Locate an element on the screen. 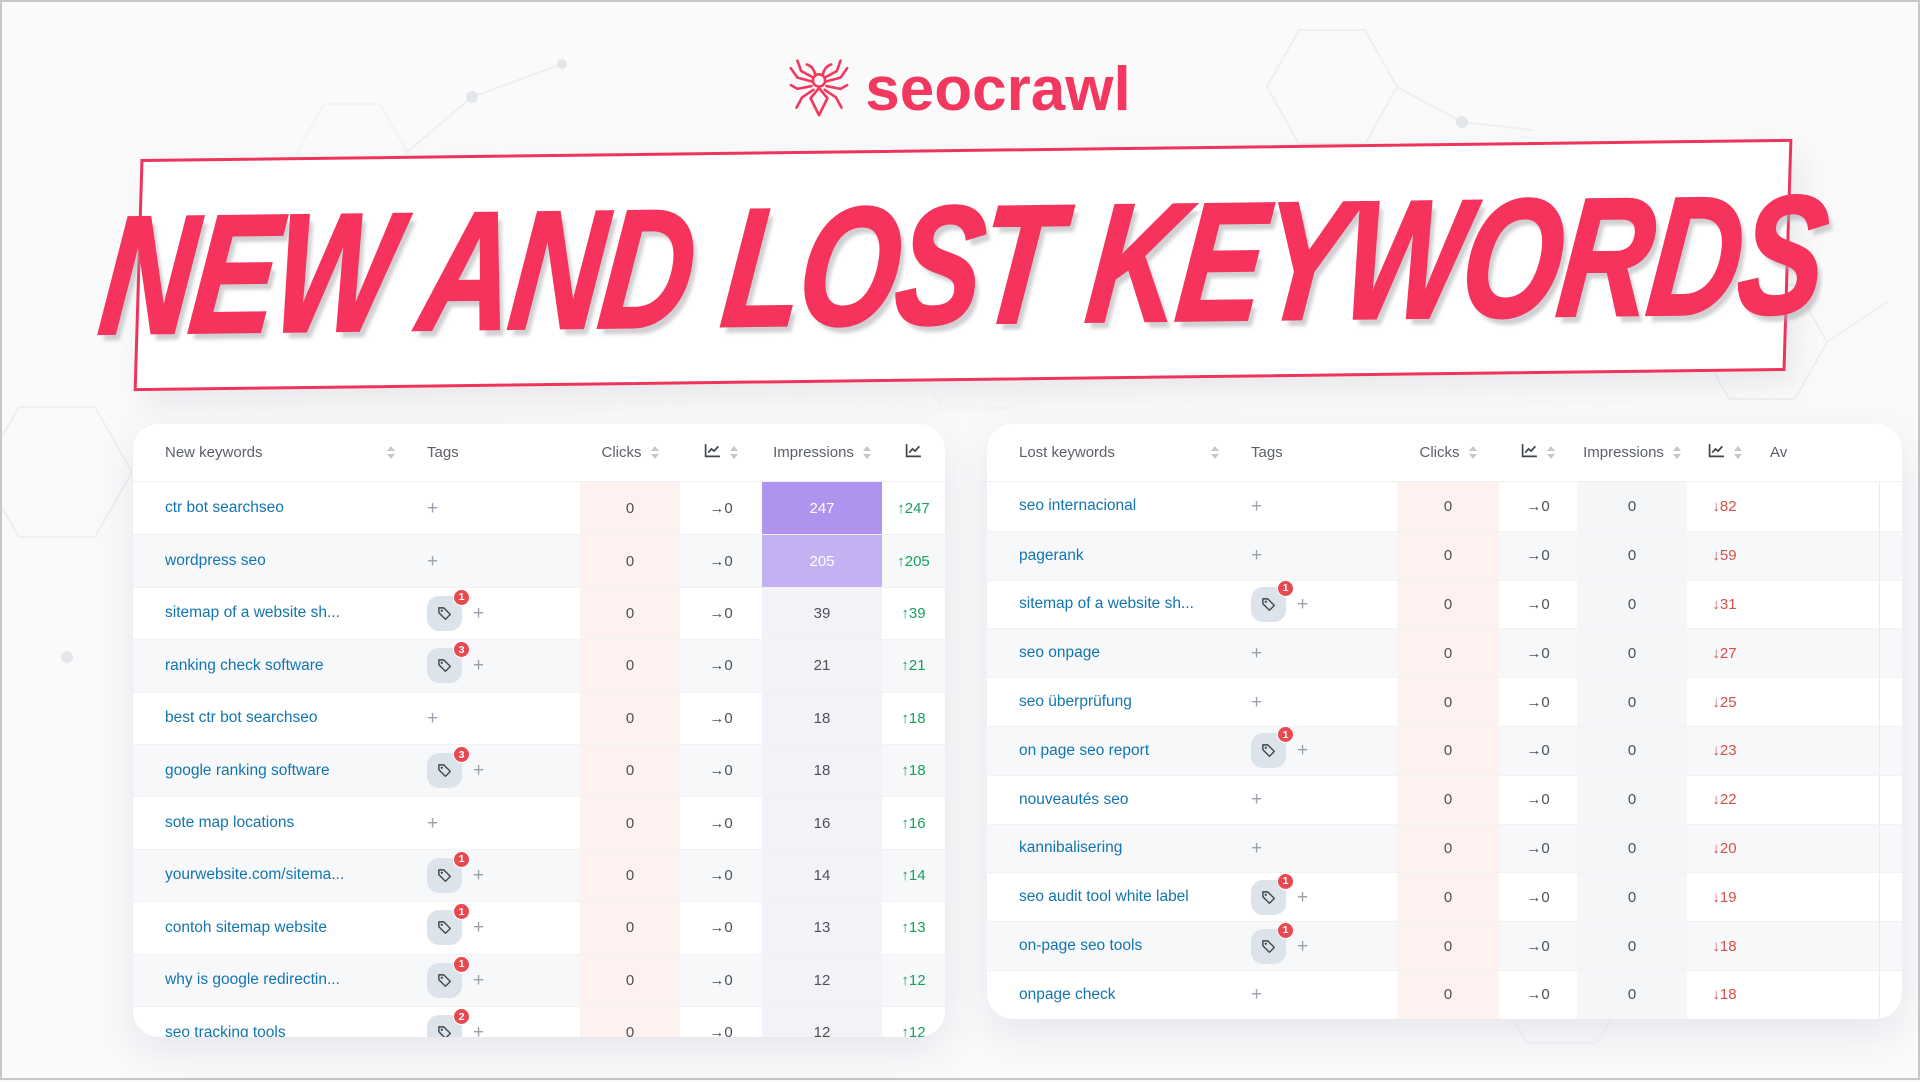 This screenshot has height=1082, width=1920. impressions-value: 12 is located at coordinates (822, 1021).